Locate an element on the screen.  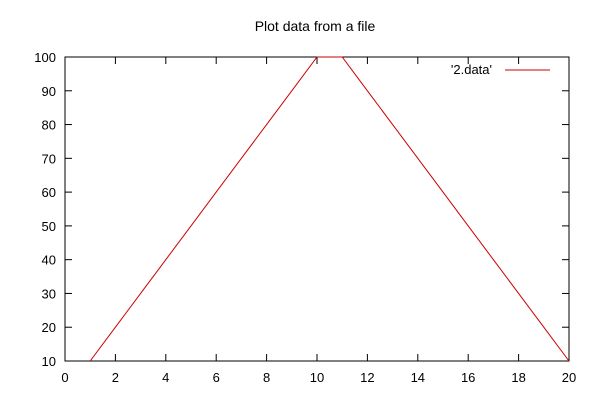
x-tick-label: 10 is located at coordinates (317, 377).